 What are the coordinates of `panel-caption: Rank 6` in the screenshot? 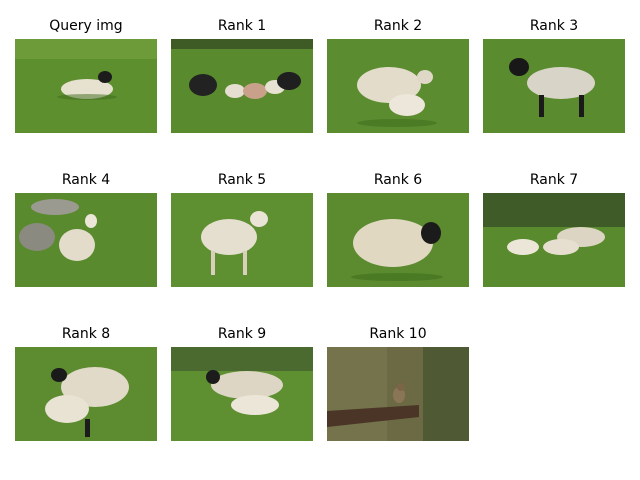 It's located at (398, 180).